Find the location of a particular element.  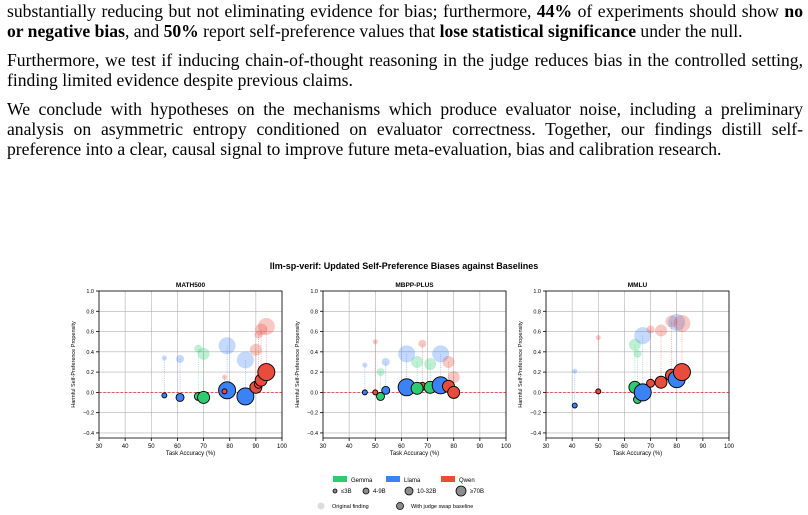

panel-title: MATH500 is located at coordinates (191, 285).